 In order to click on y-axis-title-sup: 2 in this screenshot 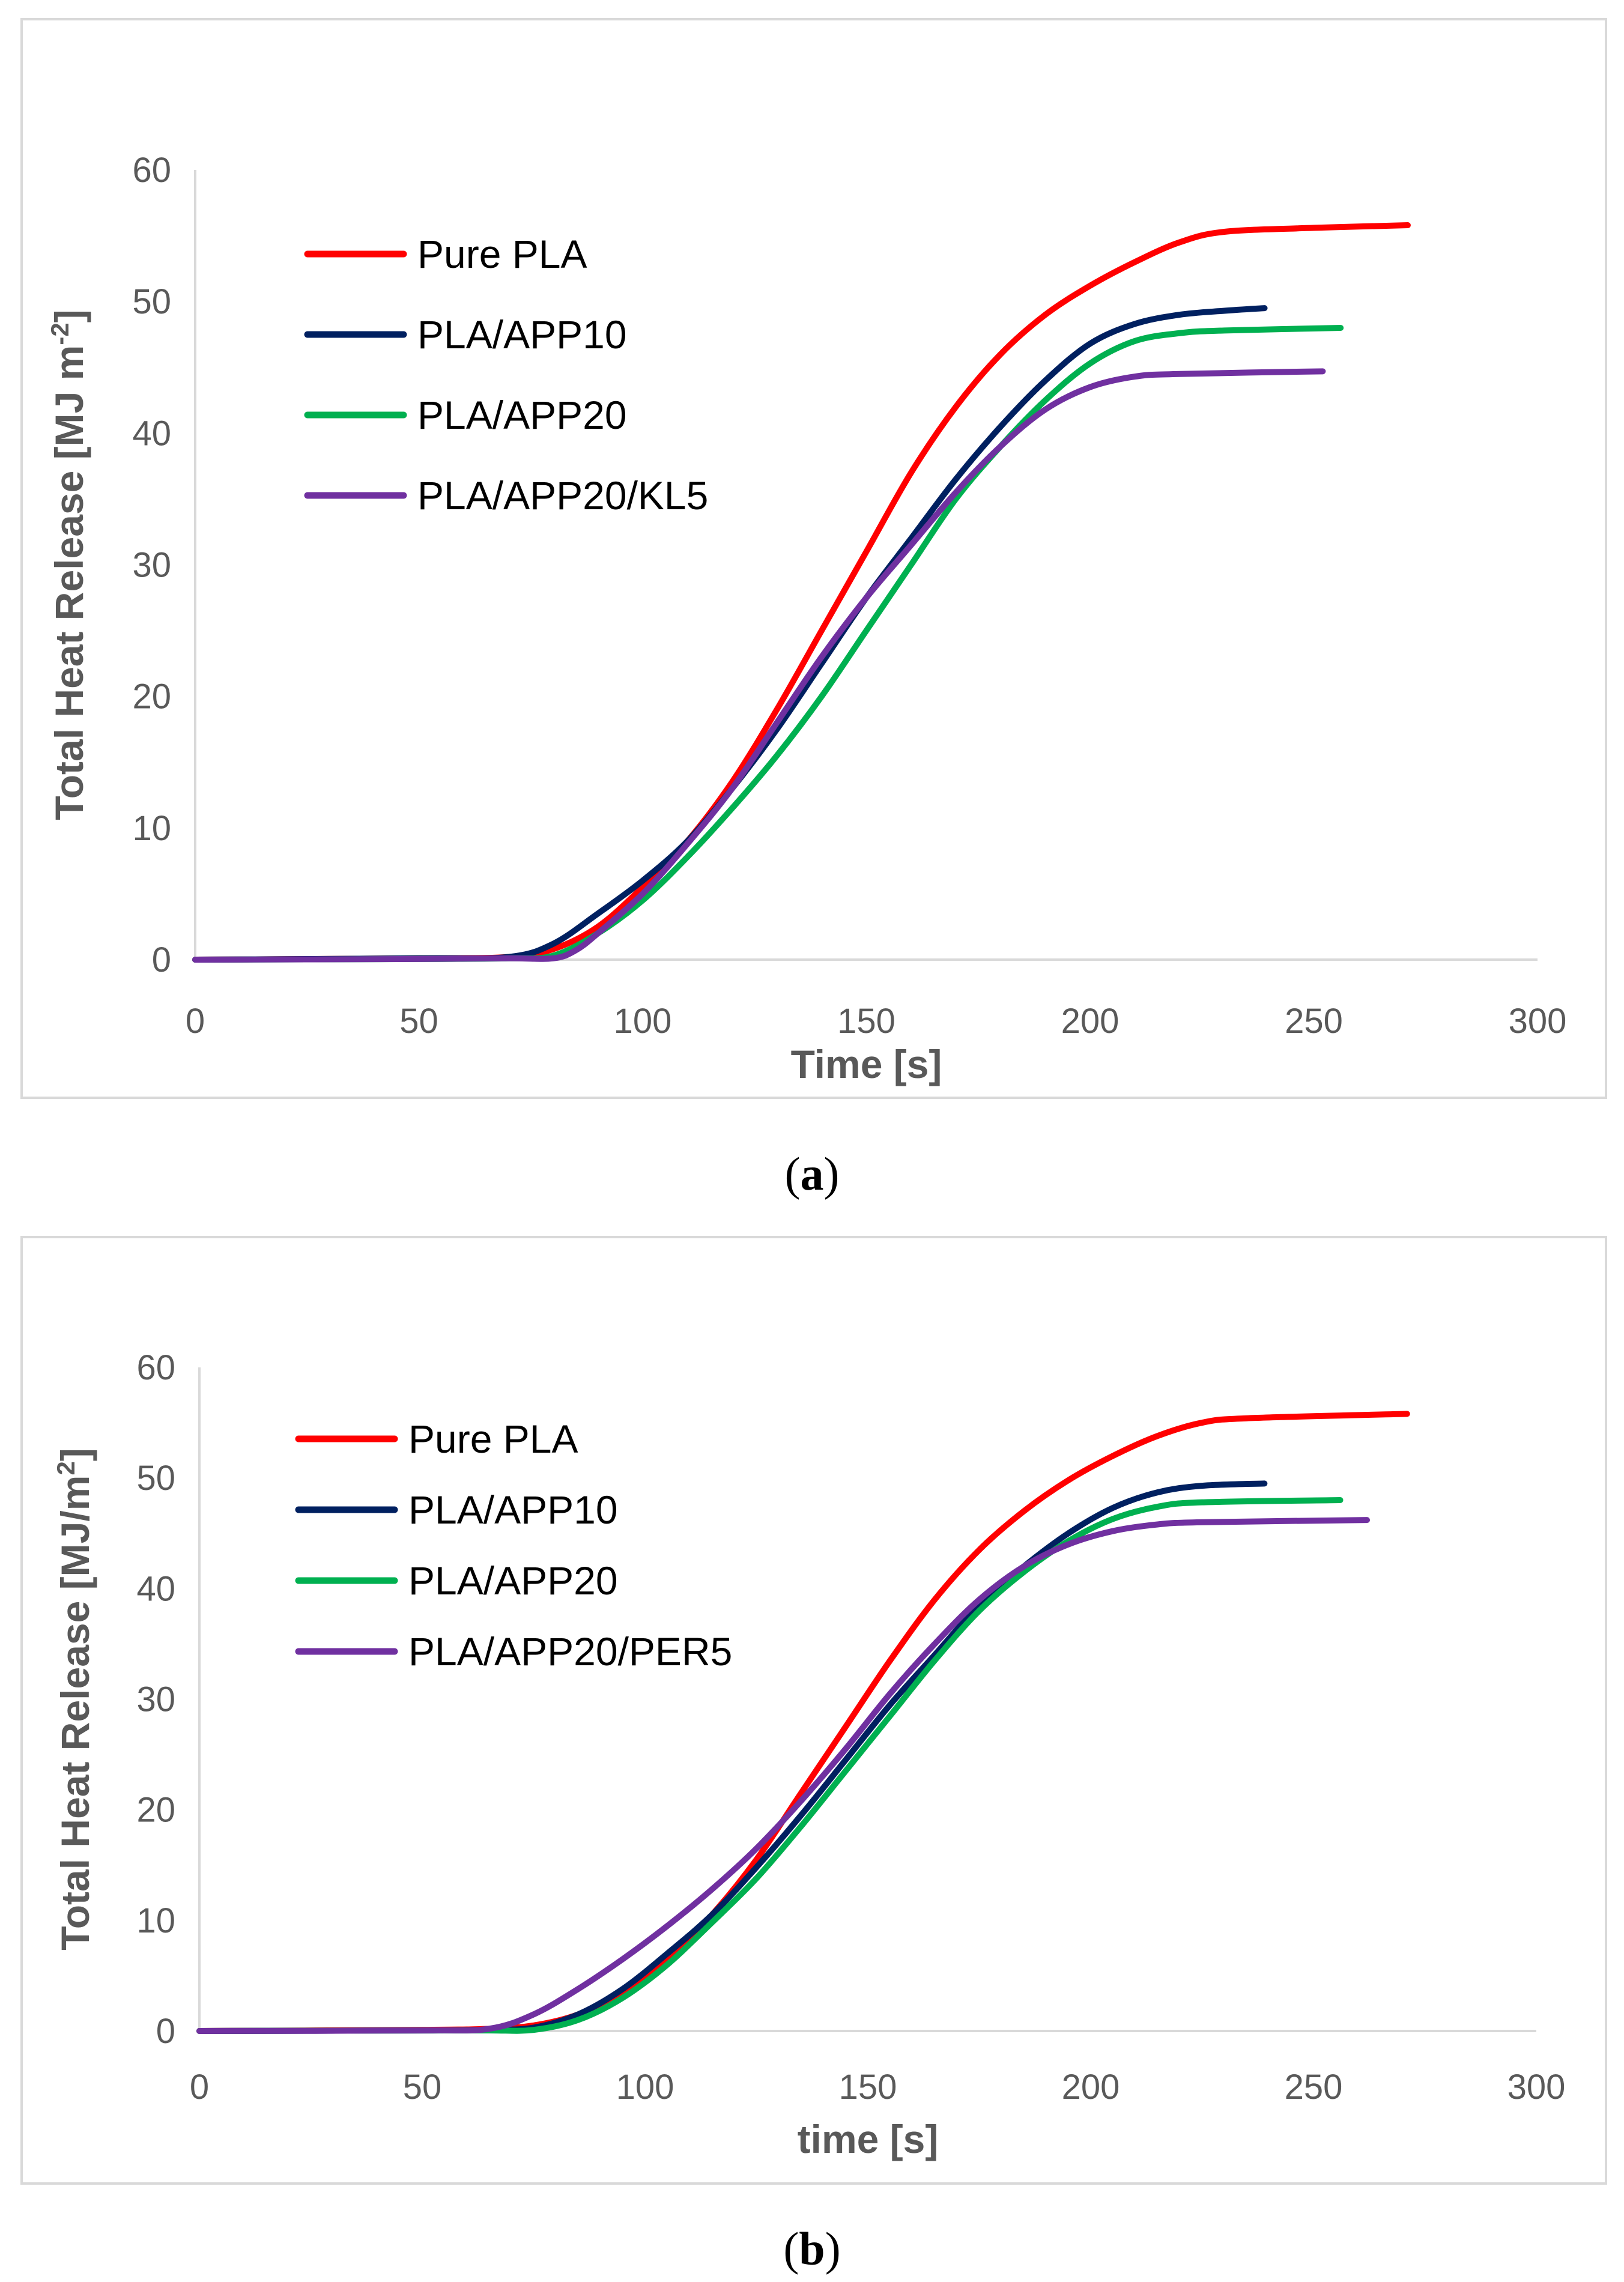, I will do `click(66, 1468)`.